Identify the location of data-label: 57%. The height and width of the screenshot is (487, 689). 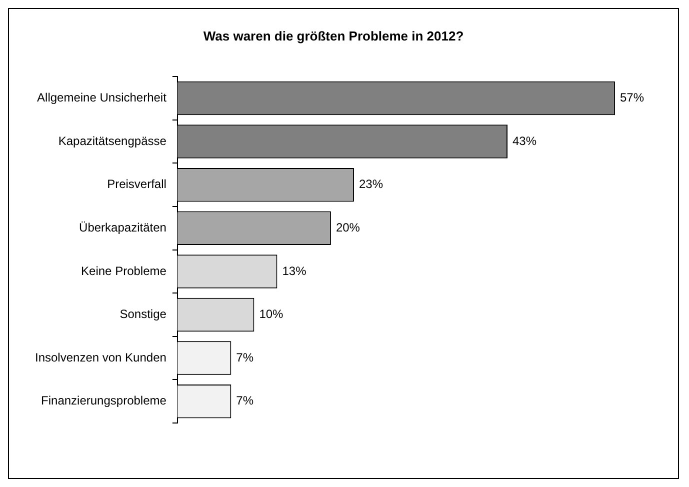
(632, 97).